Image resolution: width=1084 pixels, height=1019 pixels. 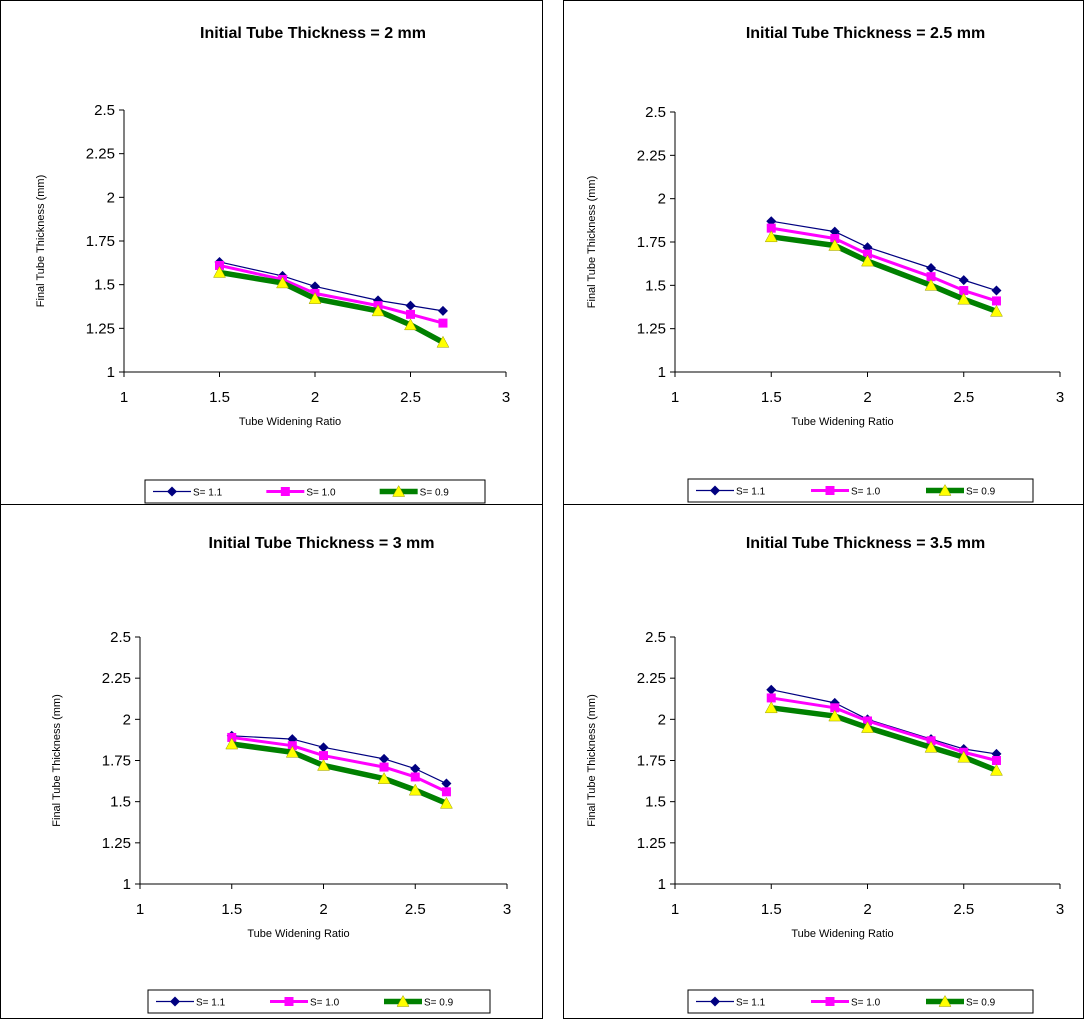 I want to click on chart-1-legend: S= 1.1 S= 1.0 S= 0.9, so click(x=860, y=490).